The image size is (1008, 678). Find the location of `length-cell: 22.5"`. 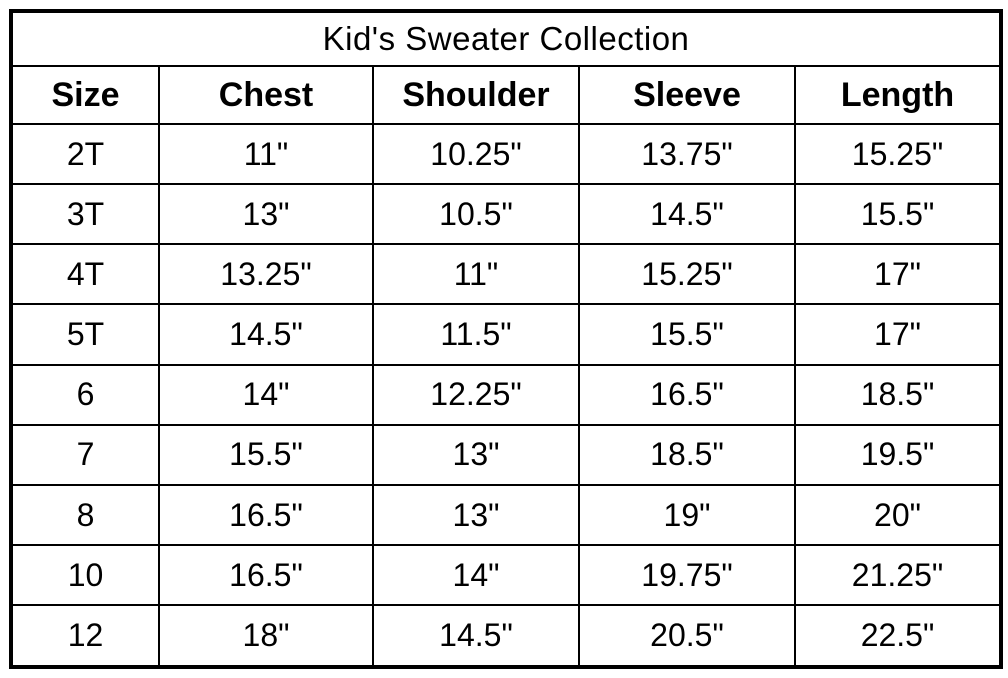

length-cell: 22.5" is located at coordinates (898, 636).